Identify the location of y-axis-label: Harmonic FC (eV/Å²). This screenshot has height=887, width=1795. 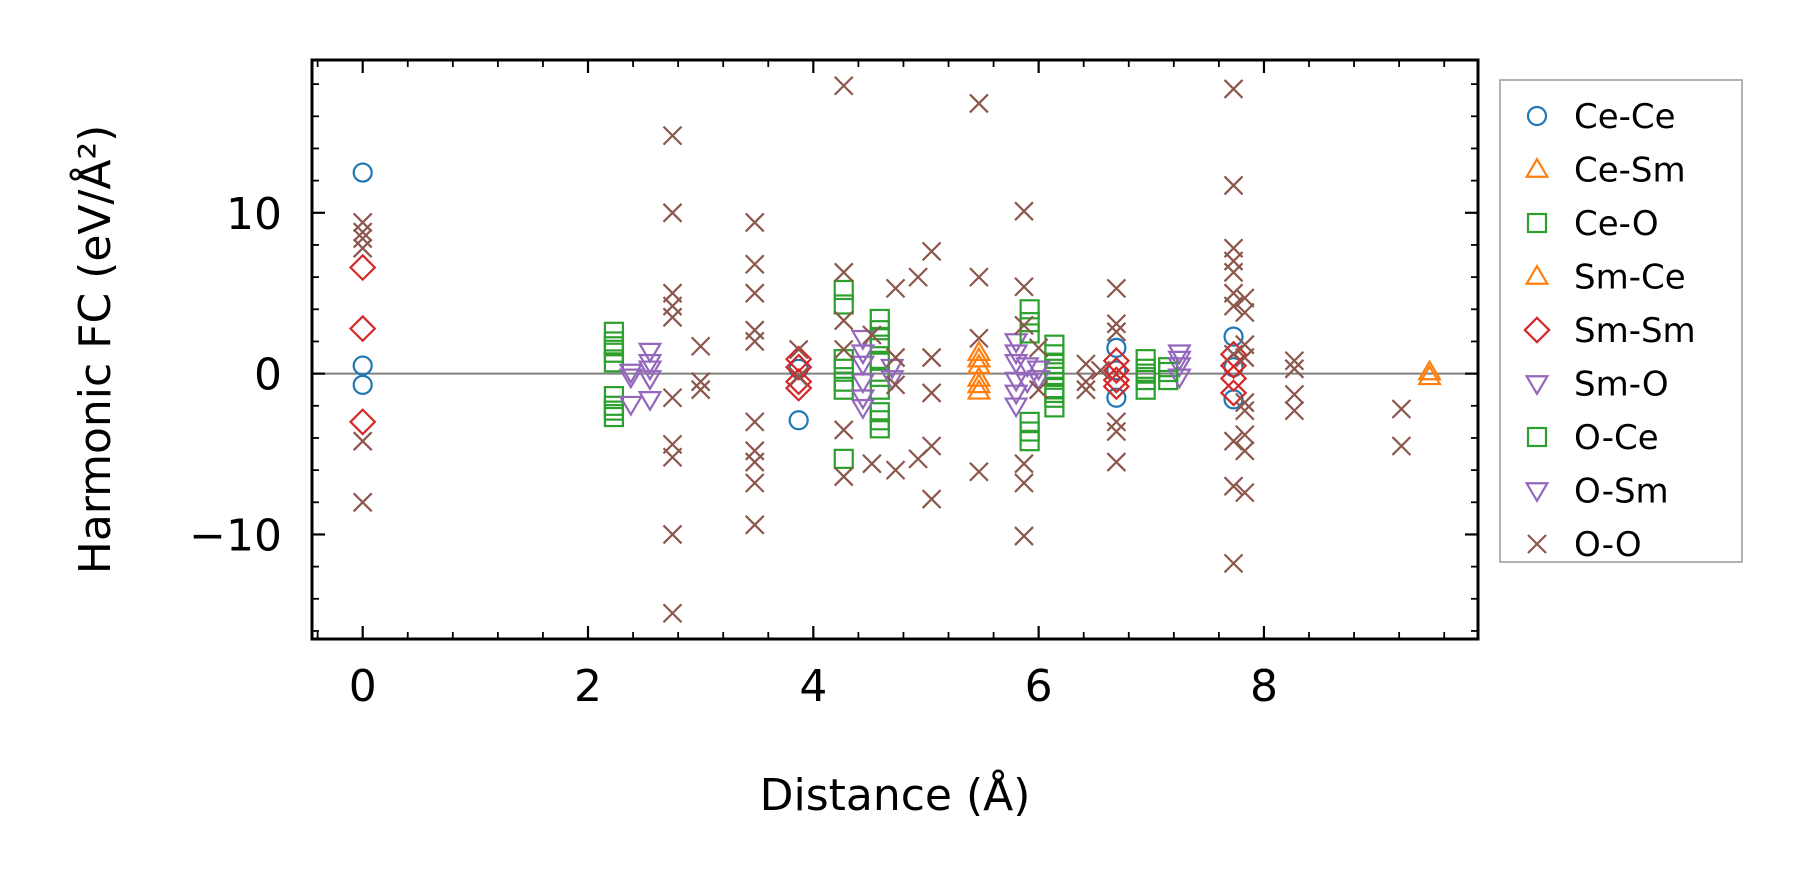
(94, 350).